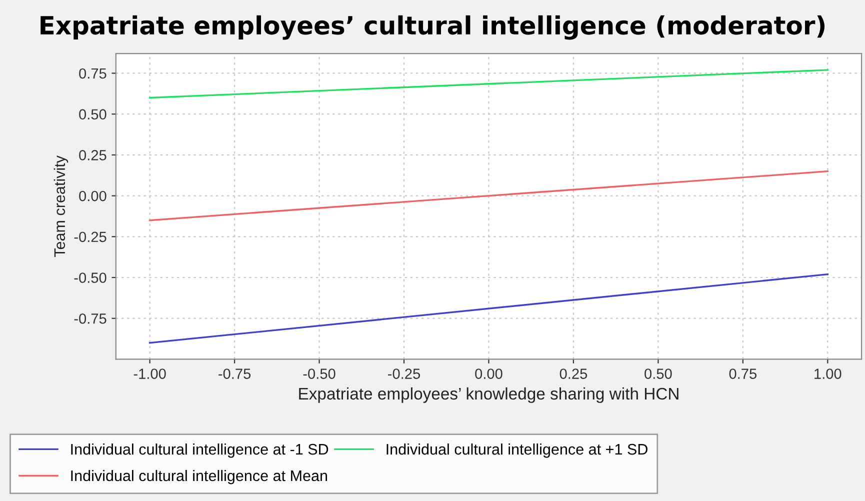 The image size is (865, 501). Describe the element at coordinates (90, 277) in the screenshot. I see `y-tick-label: -0.50` at that location.